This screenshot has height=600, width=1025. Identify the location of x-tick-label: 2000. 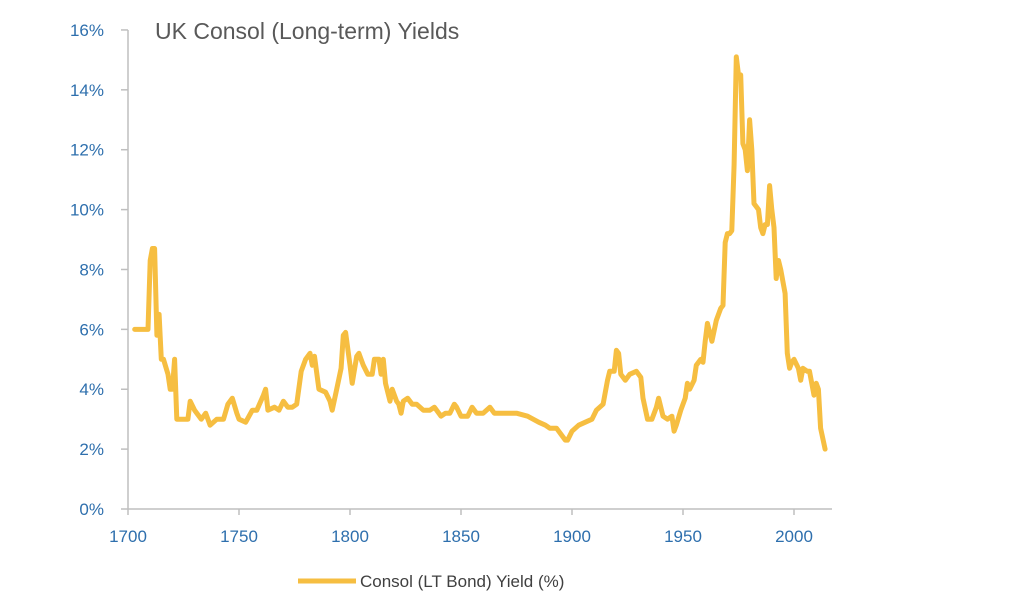
(794, 536).